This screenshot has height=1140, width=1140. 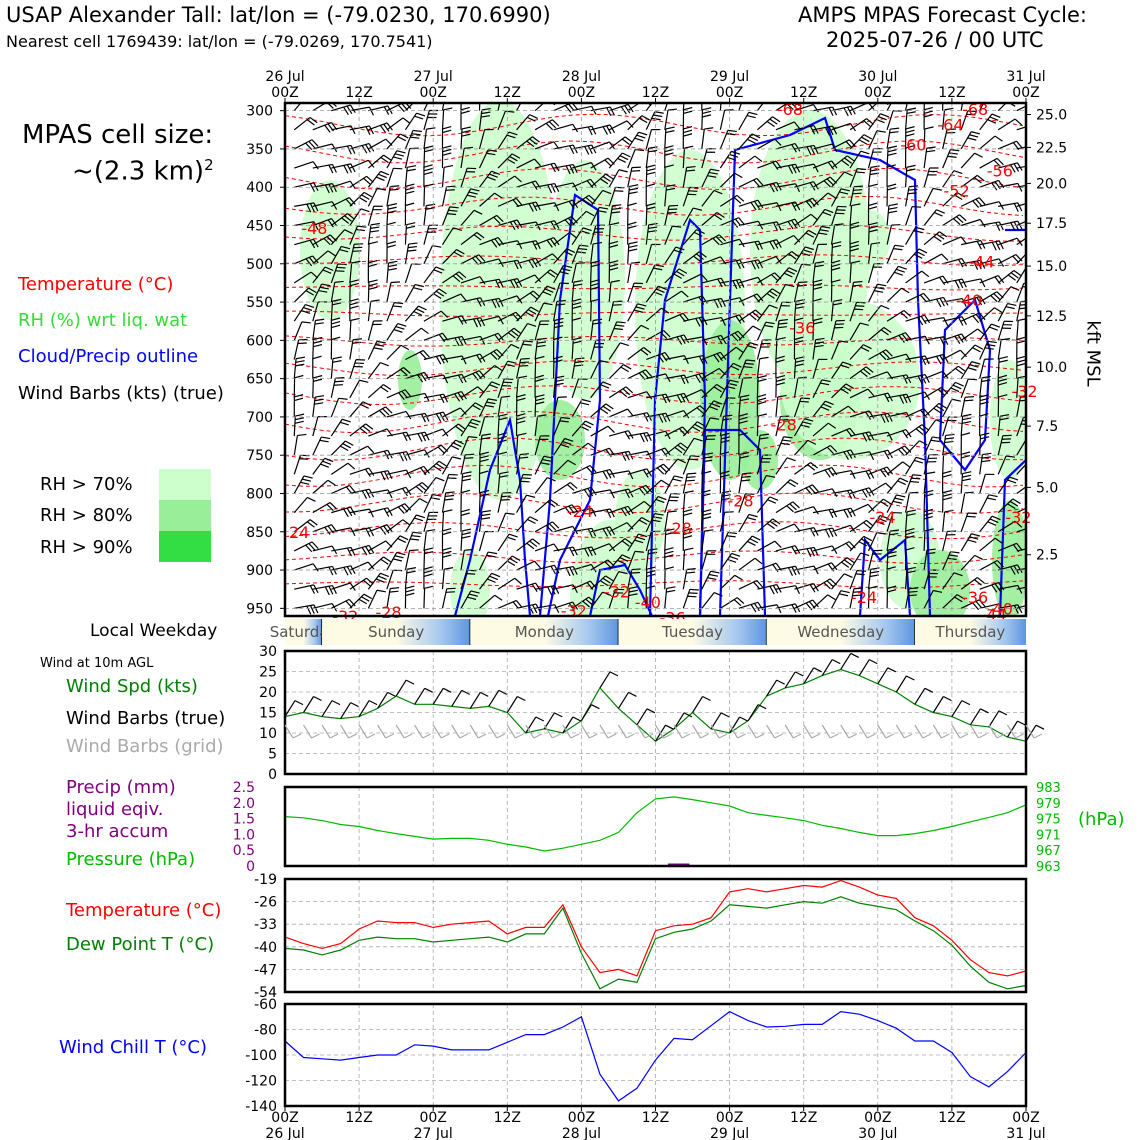 What do you see at coordinates (605, 680) in the screenshot?
I see `wind-barb-true` at bounding box center [605, 680].